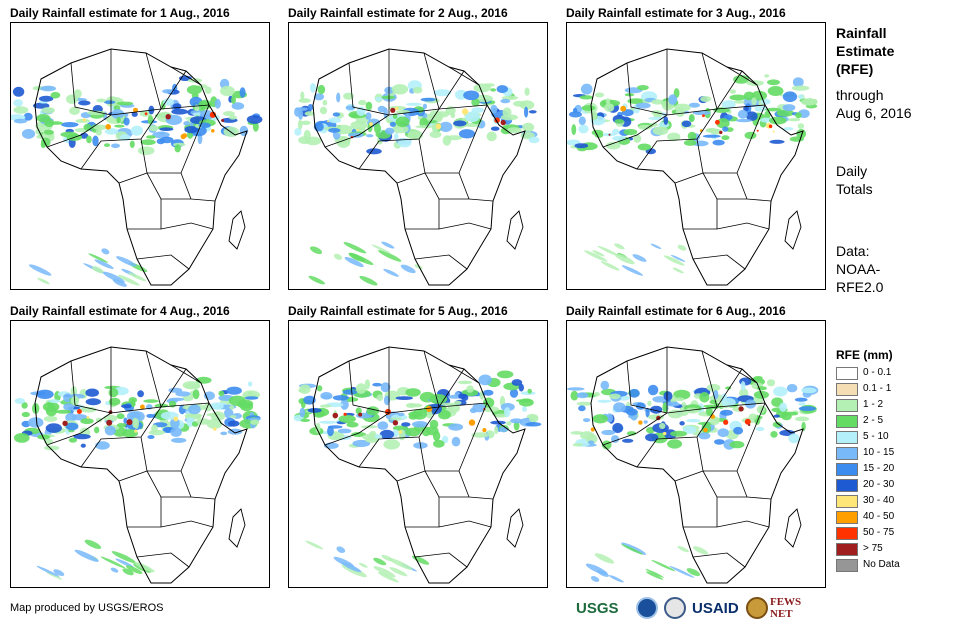 This screenshot has height=626, width=967. Describe the element at coordinates (879, 468) in the screenshot. I see `legend-label: 15 - 20` at that location.